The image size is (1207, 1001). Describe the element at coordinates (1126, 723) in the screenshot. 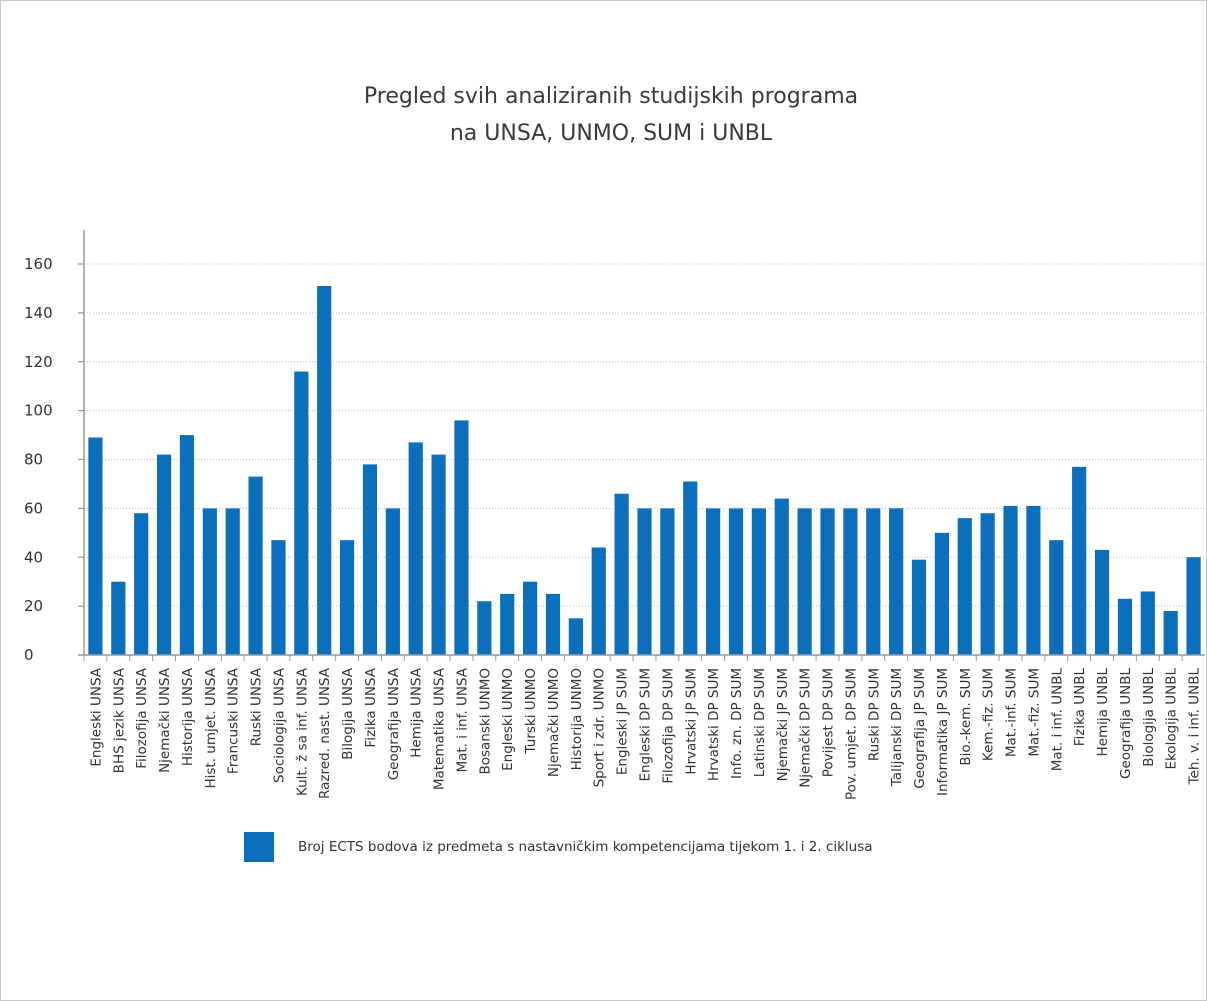

I see `x-tick-label: Geografija UNBL` at that location.